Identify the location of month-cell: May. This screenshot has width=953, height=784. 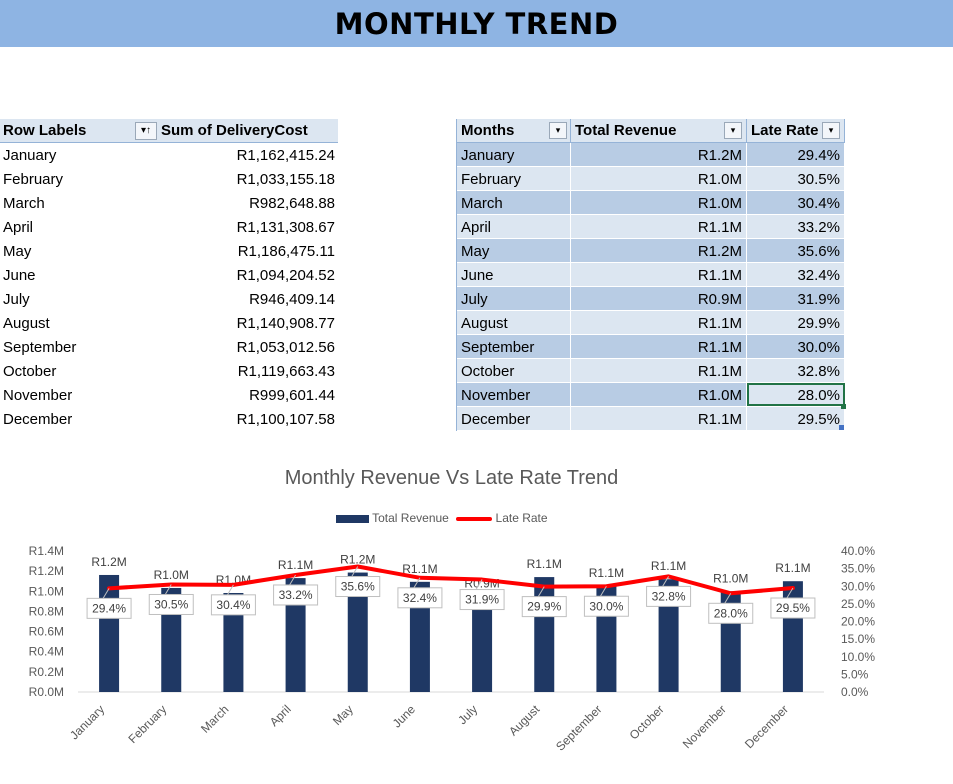
(514, 250).